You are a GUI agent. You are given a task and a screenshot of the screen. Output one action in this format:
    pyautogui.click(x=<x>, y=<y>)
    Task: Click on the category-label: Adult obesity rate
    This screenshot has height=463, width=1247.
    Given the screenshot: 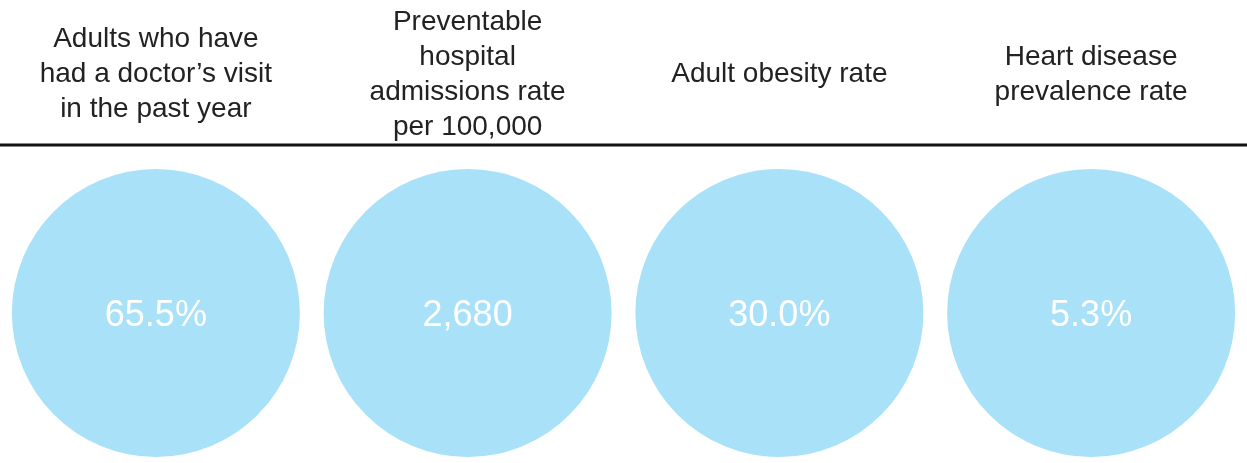 What is the action you would take?
    pyautogui.click(x=779, y=72)
    